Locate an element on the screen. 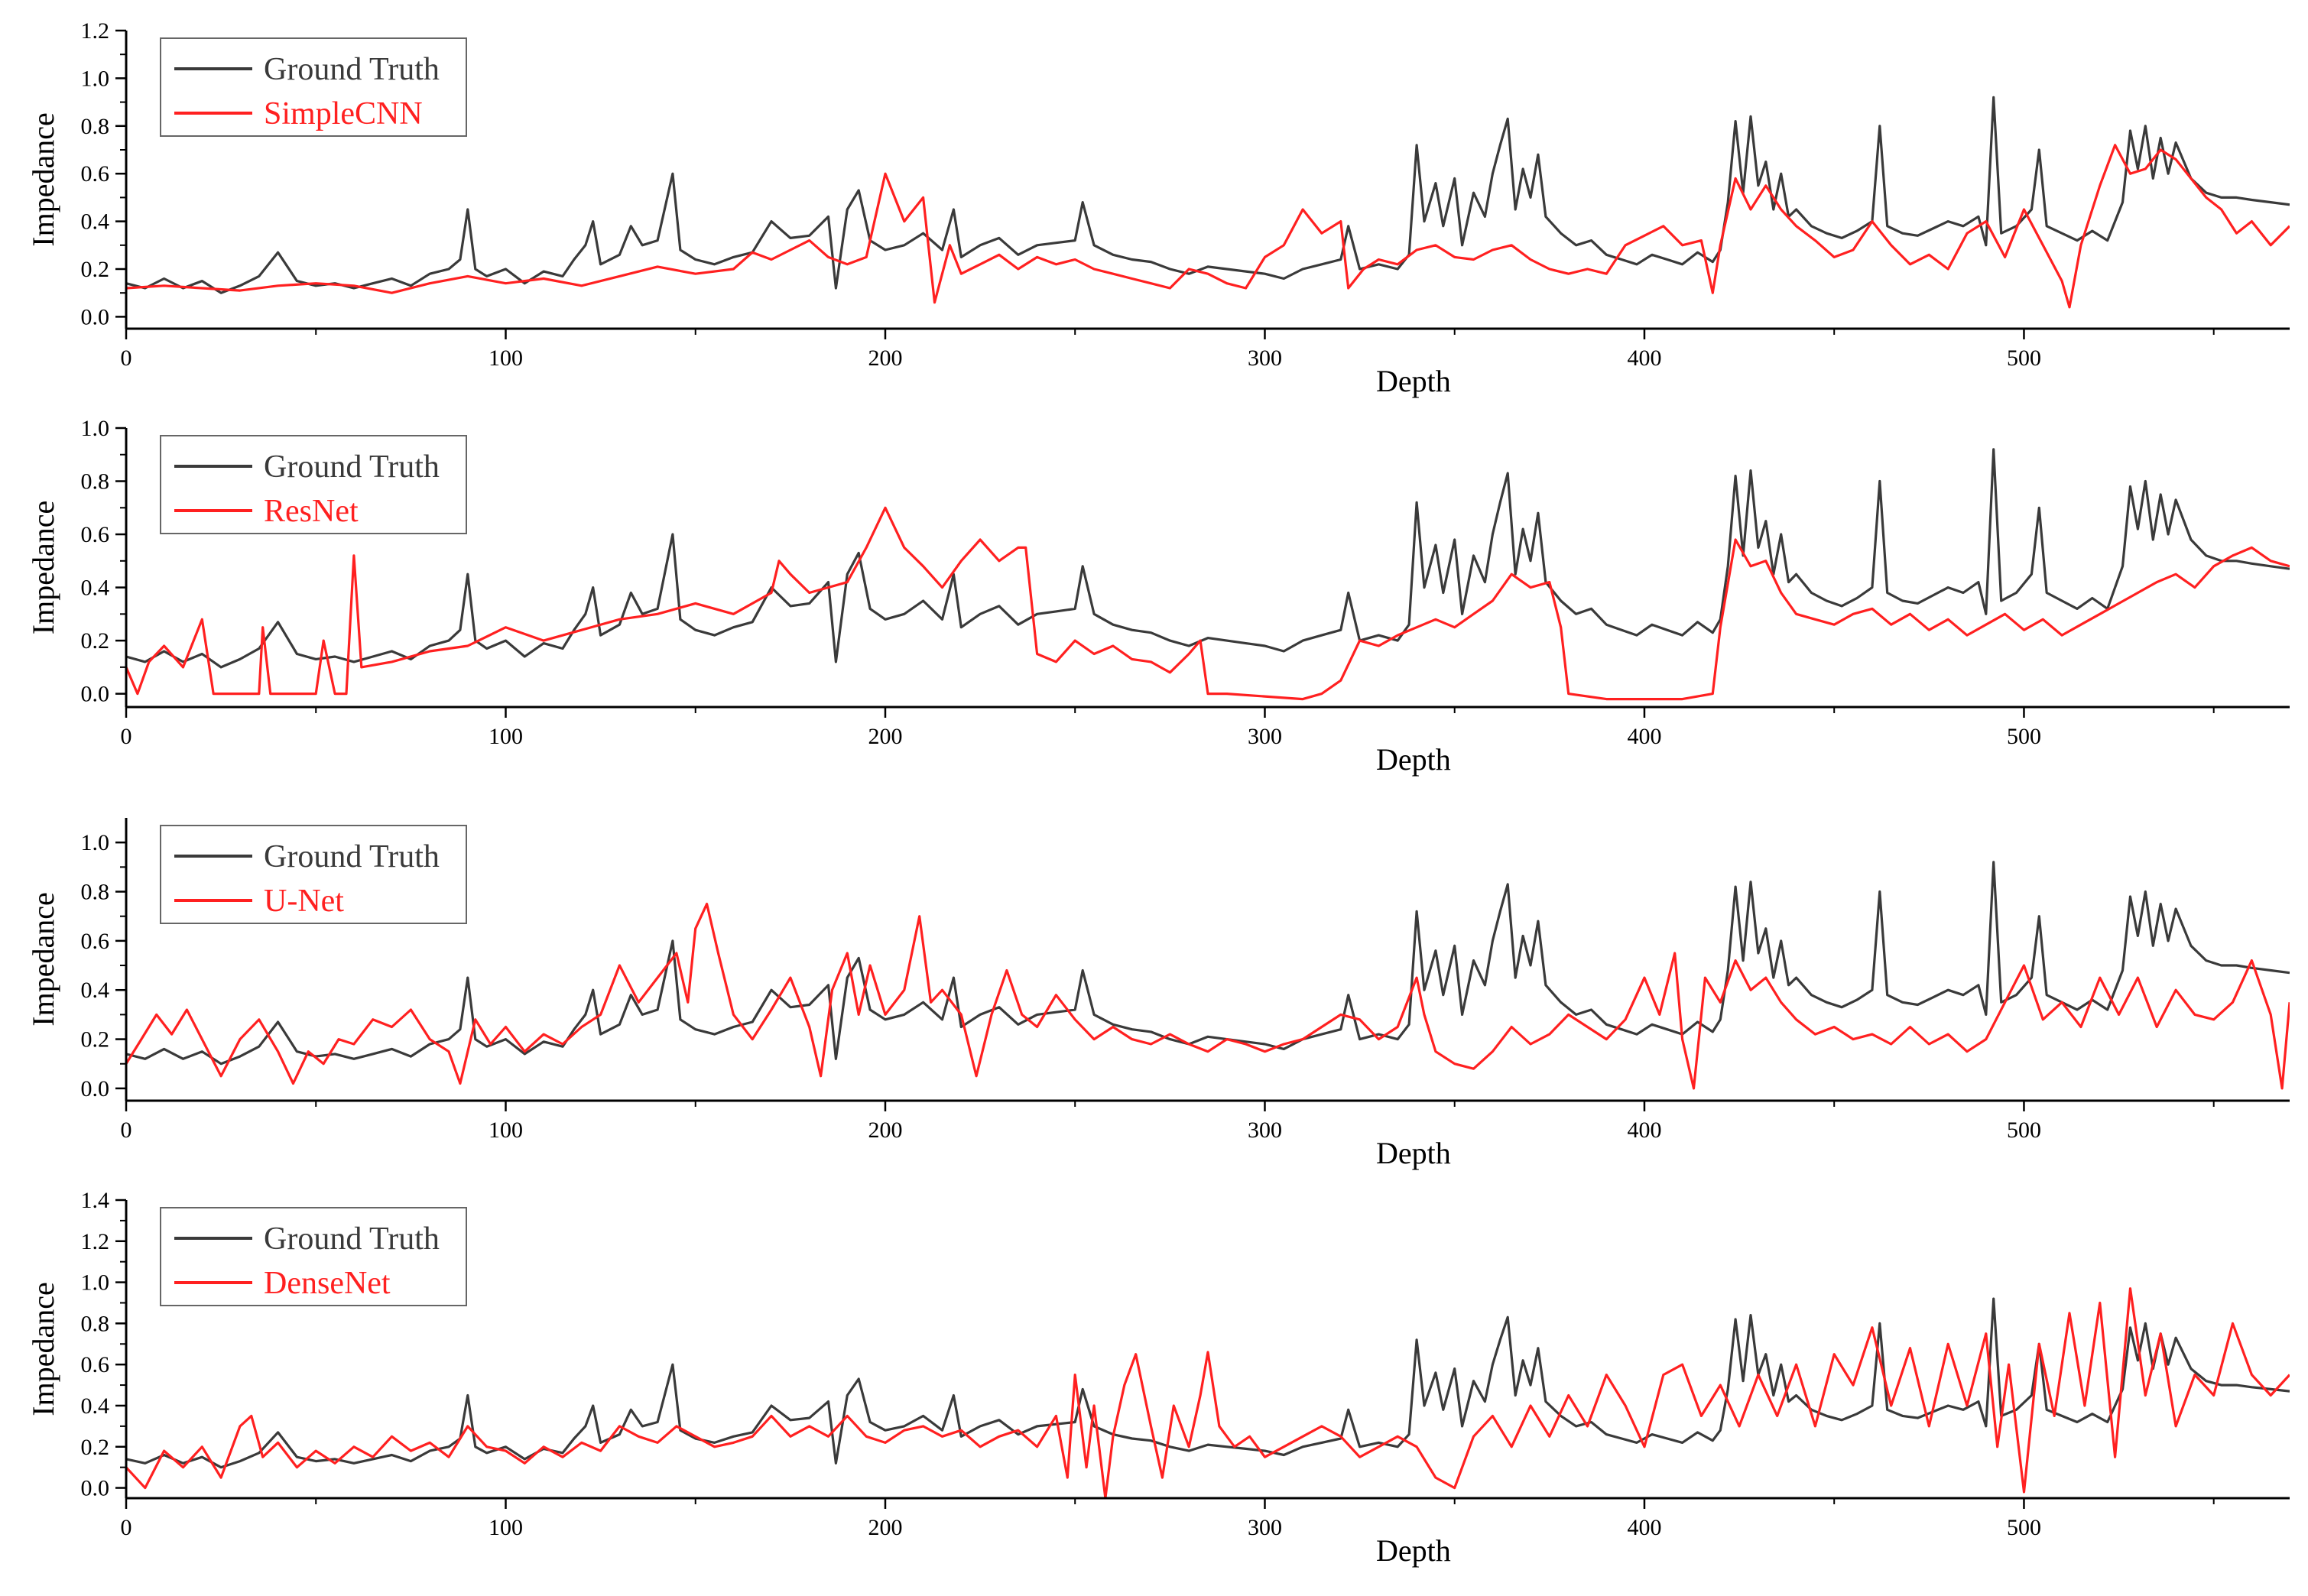 The height and width of the screenshot is (1596, 2308). legend-label: SimpleCNN is located at coordinates (343, 113).